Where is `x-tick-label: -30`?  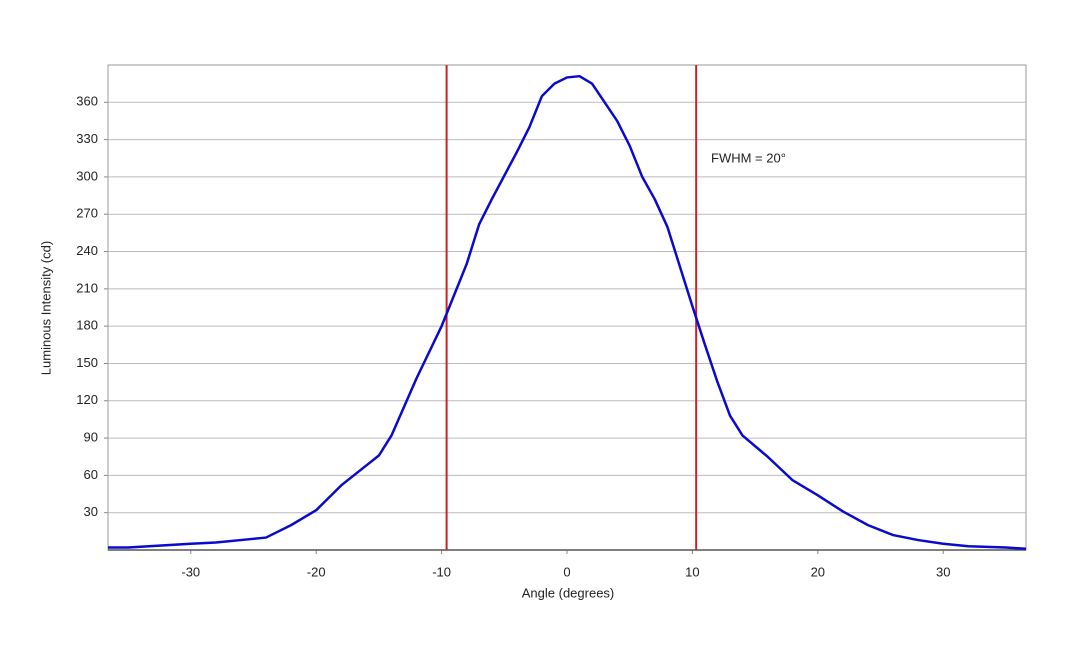 x-tick-label: -30 is located at coordinates (190, 571).